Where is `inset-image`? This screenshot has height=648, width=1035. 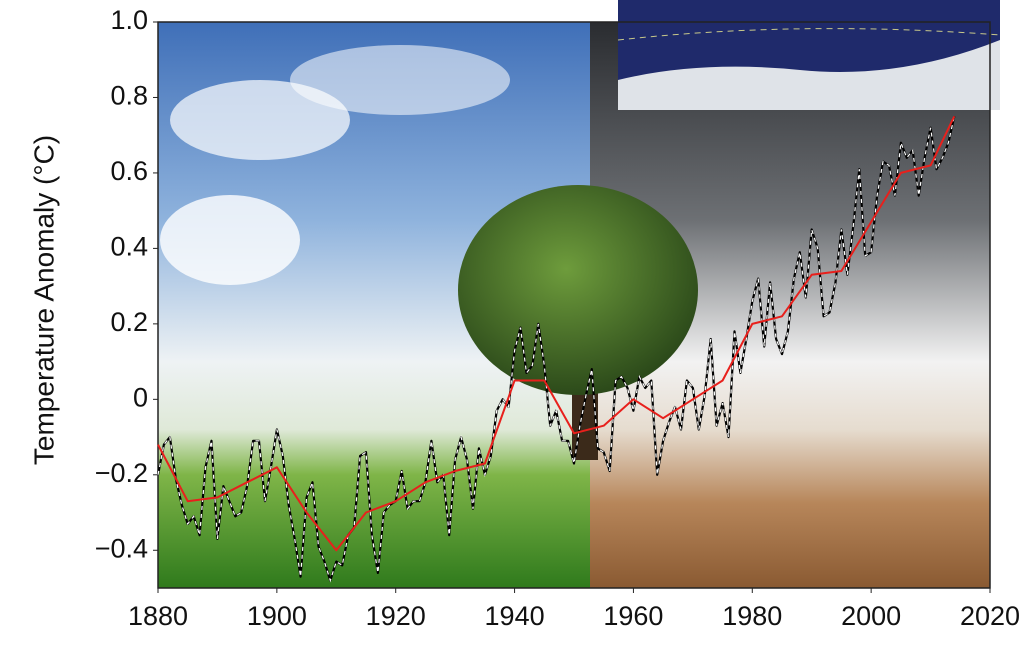 inset-image is located at coordinates (809, 55).